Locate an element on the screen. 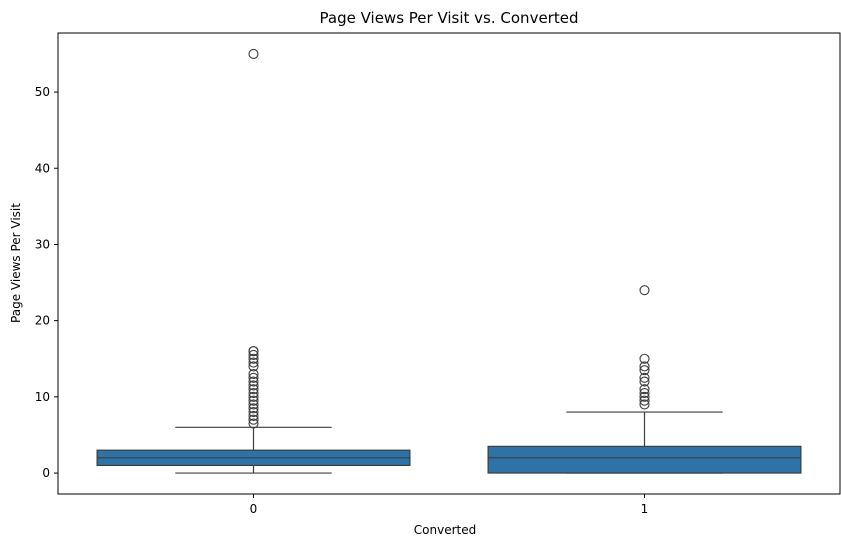 The width and height of the screenshot is (841, 547). y-tick-label: 0 is located at coordinates (46, 473).